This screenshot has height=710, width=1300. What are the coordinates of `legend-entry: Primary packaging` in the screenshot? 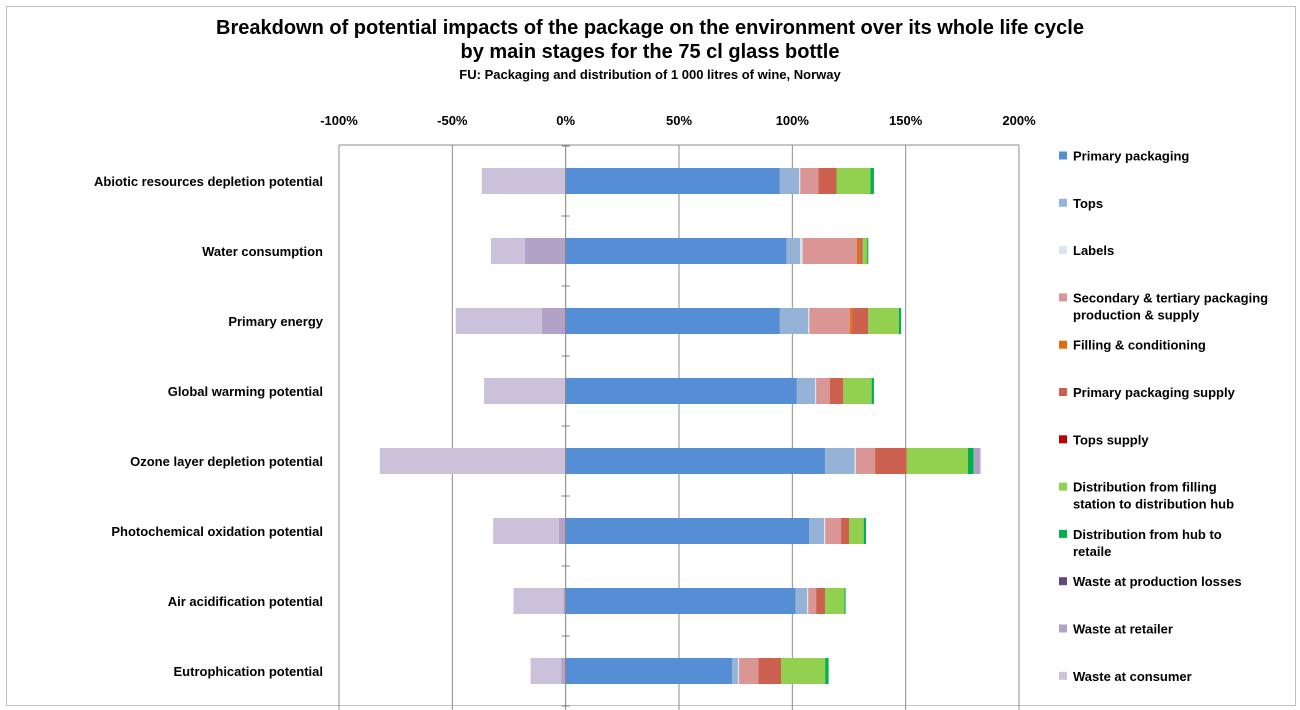 It's located at (1124, 156).